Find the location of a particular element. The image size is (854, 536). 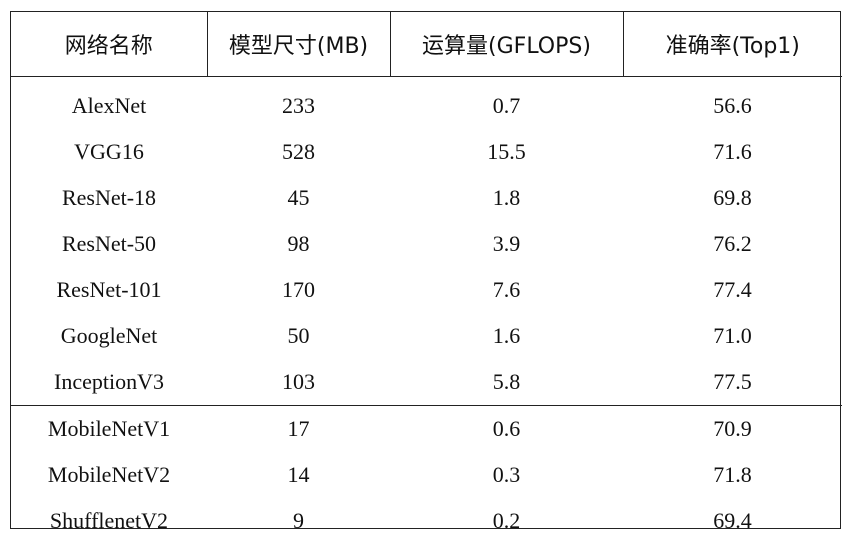

cell-top1: 69.8 is located at coordinates (732, 197).